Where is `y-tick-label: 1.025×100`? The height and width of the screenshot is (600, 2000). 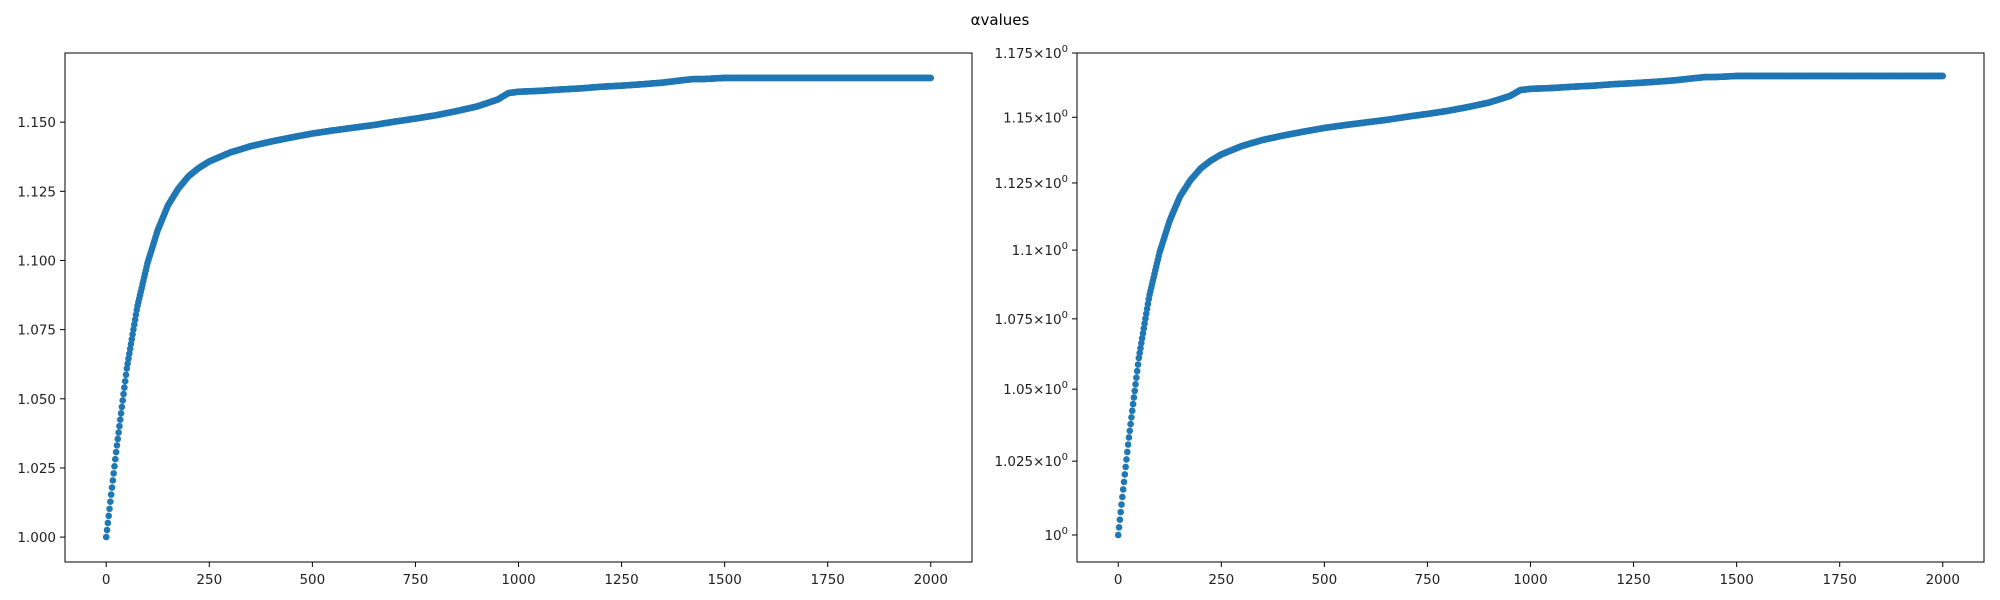 y-tick-label: 1.025×100 is located at coordinates (1031, 461).